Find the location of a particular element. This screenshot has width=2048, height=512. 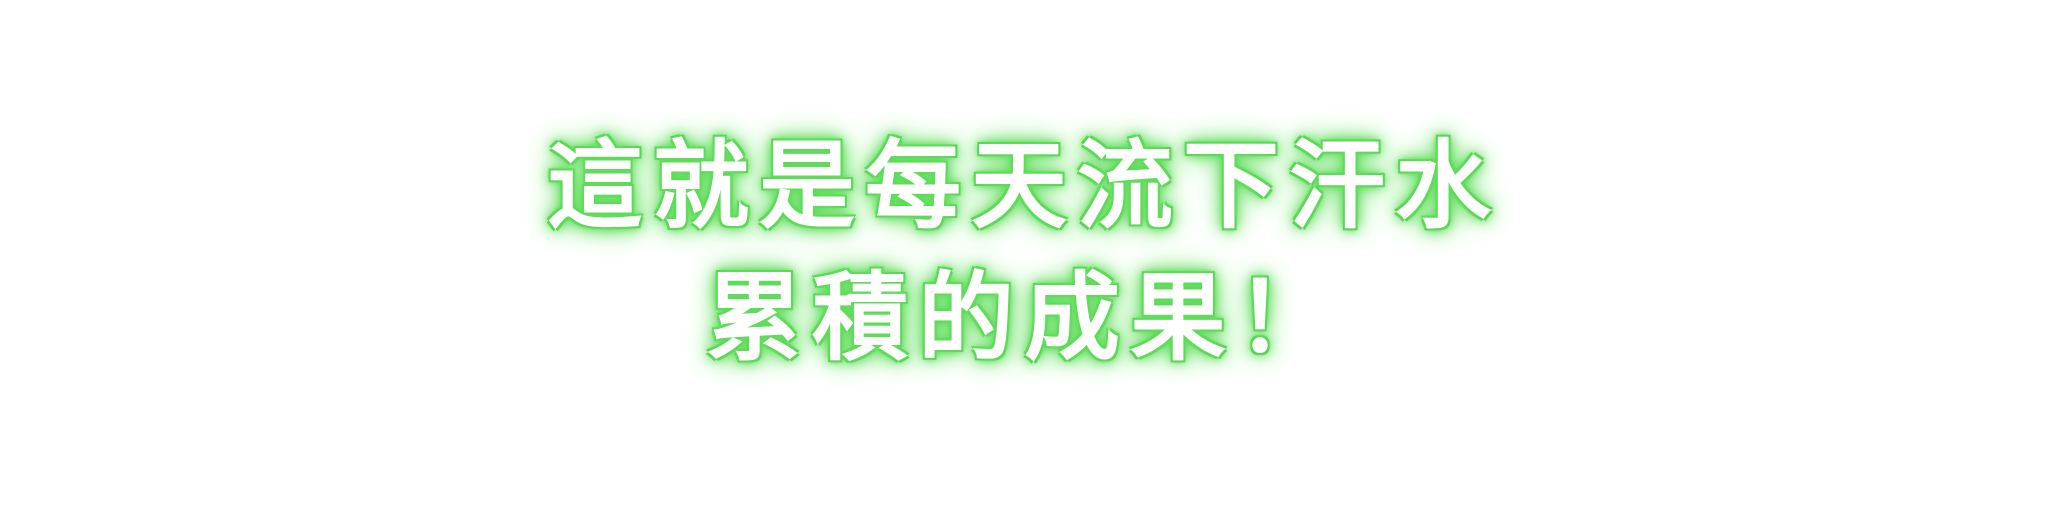

caption-line-1: 這就是每天流下汗水 is located at coordinates (1024, 186).